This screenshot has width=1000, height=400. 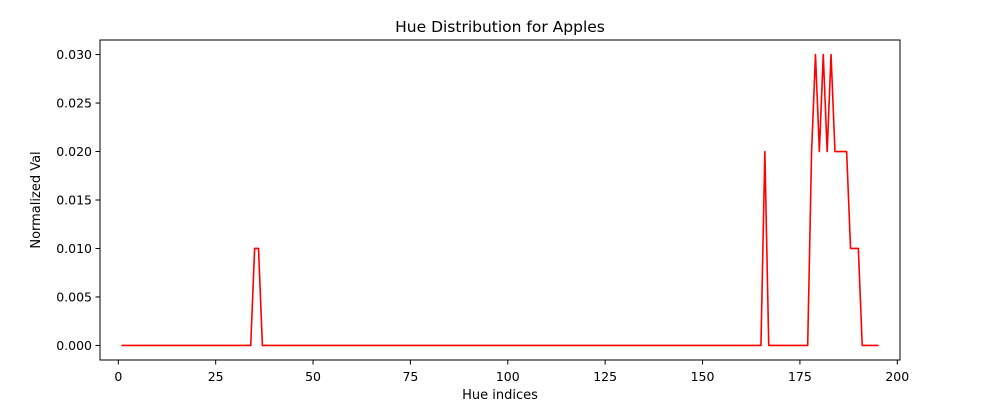 I want to click on x-tick-label: 50, so click(x=313, y=376).